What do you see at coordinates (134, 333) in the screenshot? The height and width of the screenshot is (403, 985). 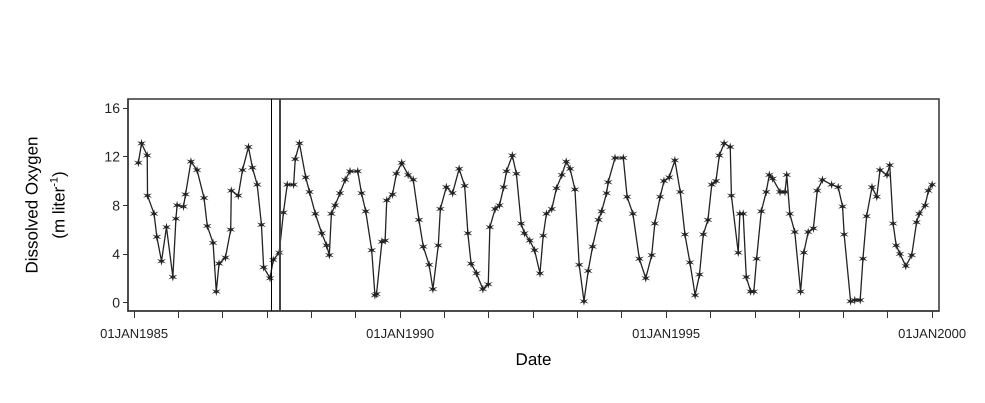 I see `x-tick-label: 01JAN1985` at bounding box center [134, 333].